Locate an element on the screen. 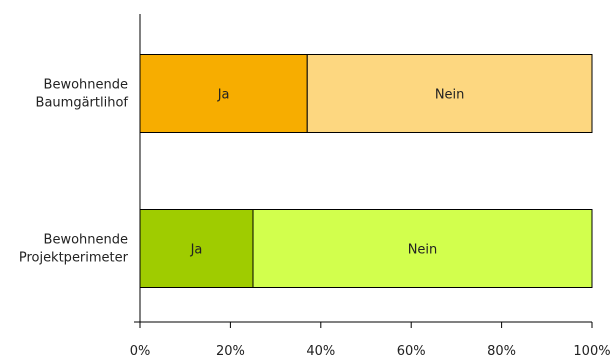 This screenshot has width=614, height=360. bar-2-nein is located at coordinates (422, 248).